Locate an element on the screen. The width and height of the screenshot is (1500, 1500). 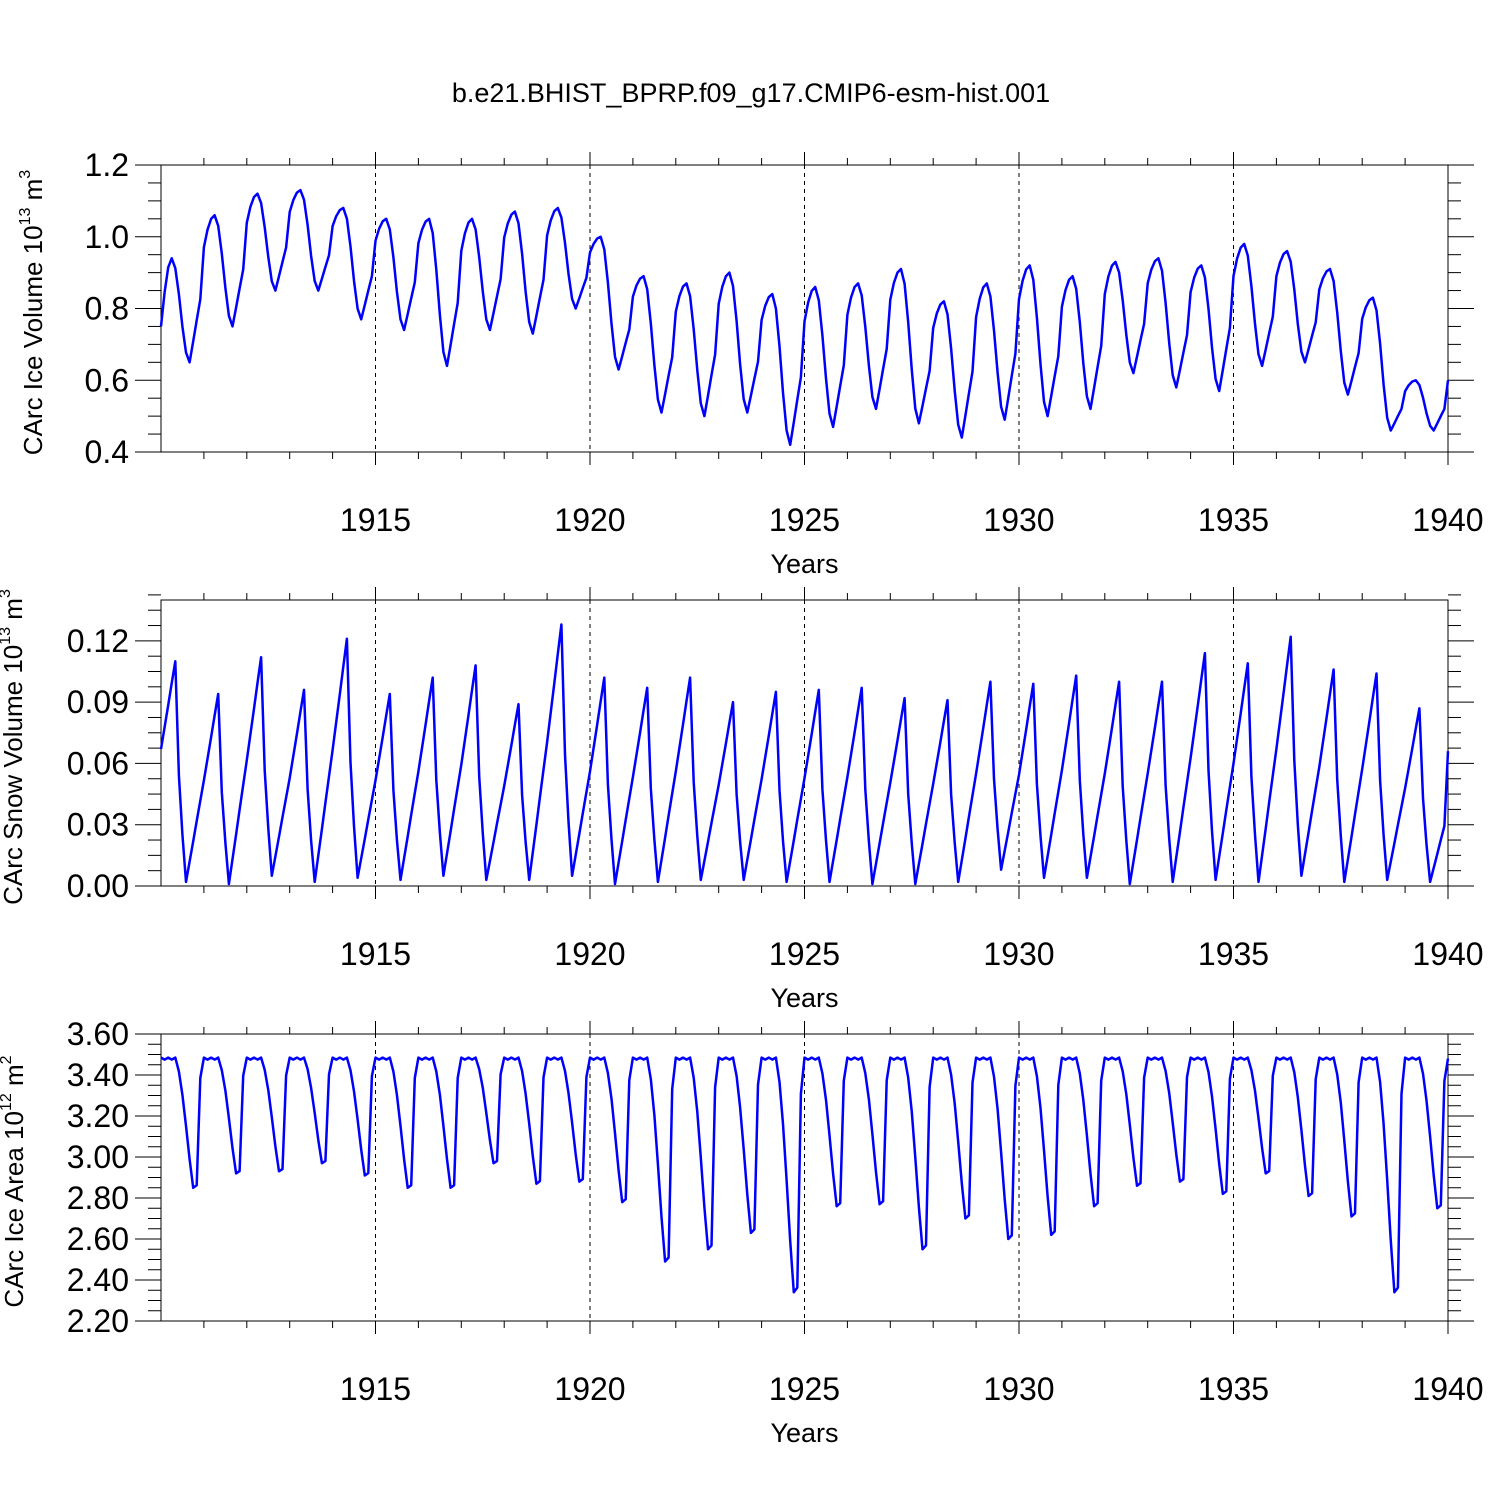
y-tick-label: 2.40 is located at coordinates (98, 1280).